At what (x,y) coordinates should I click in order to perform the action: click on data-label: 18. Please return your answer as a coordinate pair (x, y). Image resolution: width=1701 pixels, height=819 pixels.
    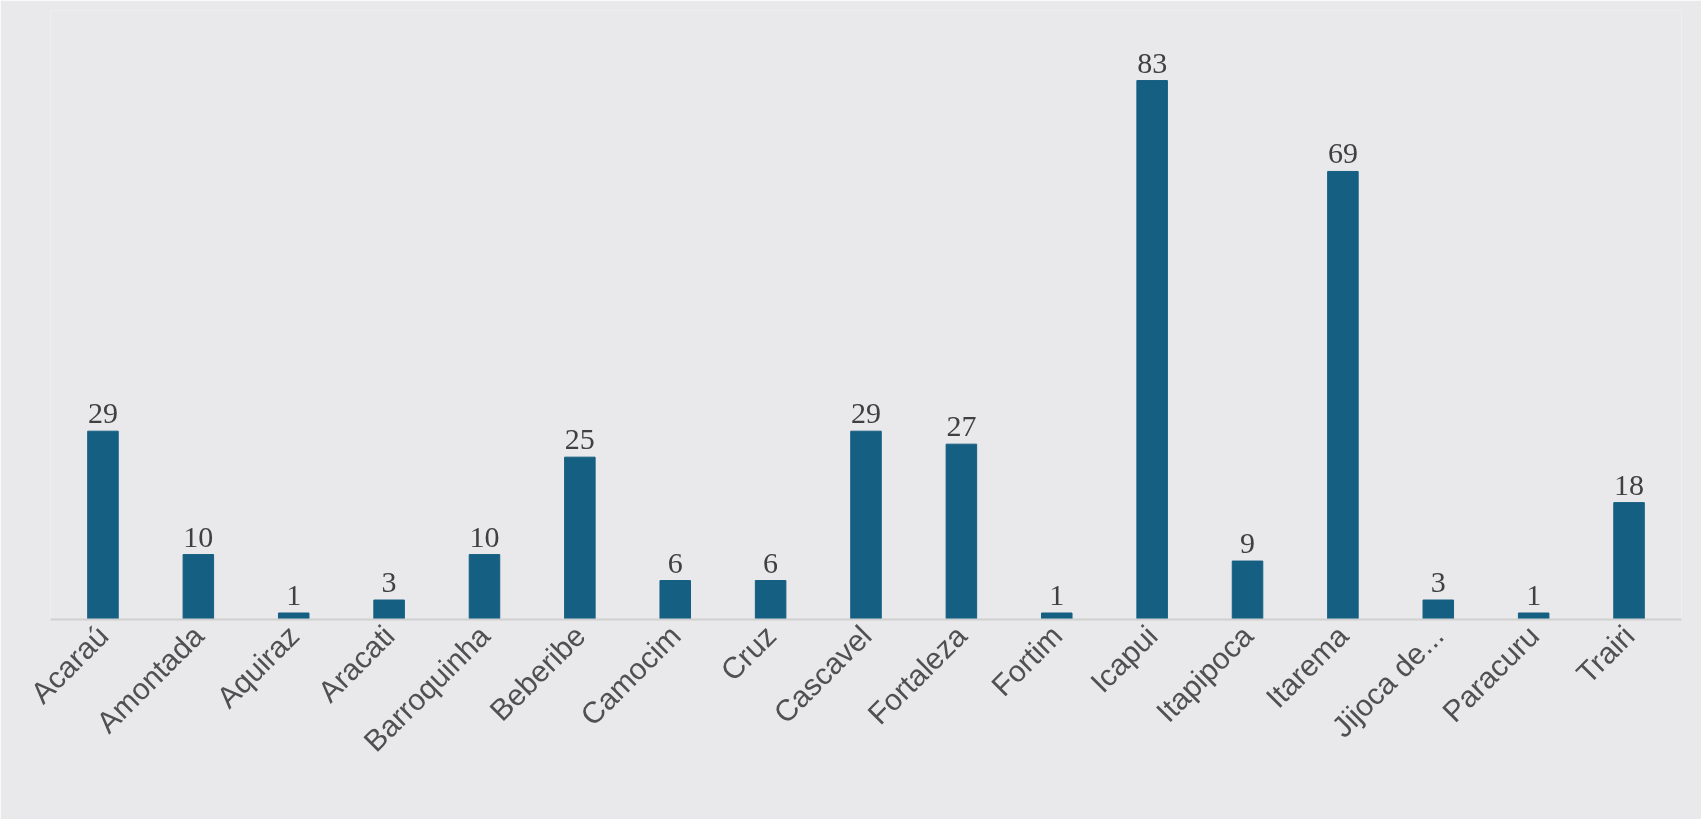
    Looking at the image, I should click on (1629, 484).